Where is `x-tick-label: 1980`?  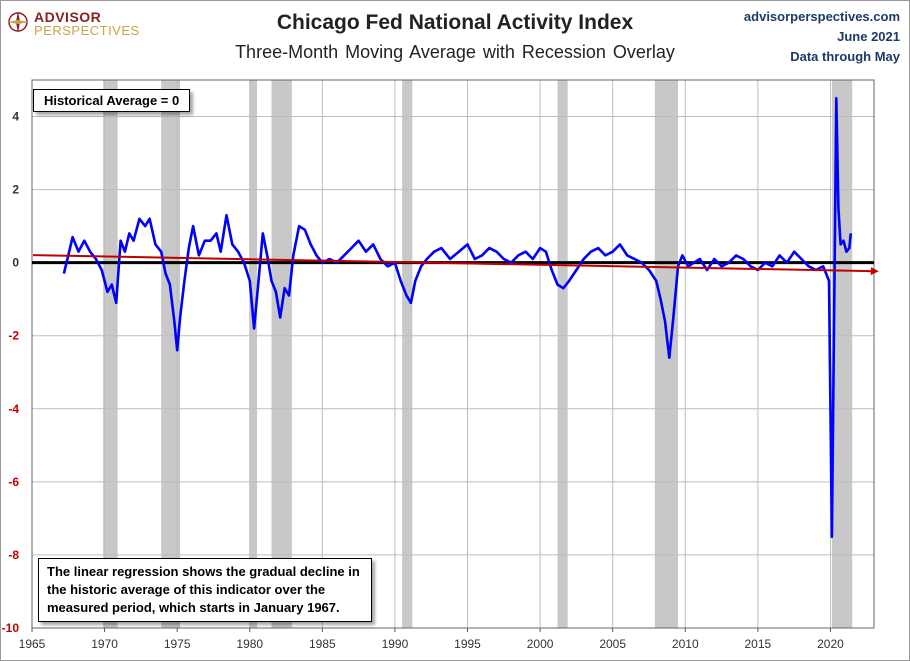
x-tick-label: 1980 is located at coordinates (249, 644).